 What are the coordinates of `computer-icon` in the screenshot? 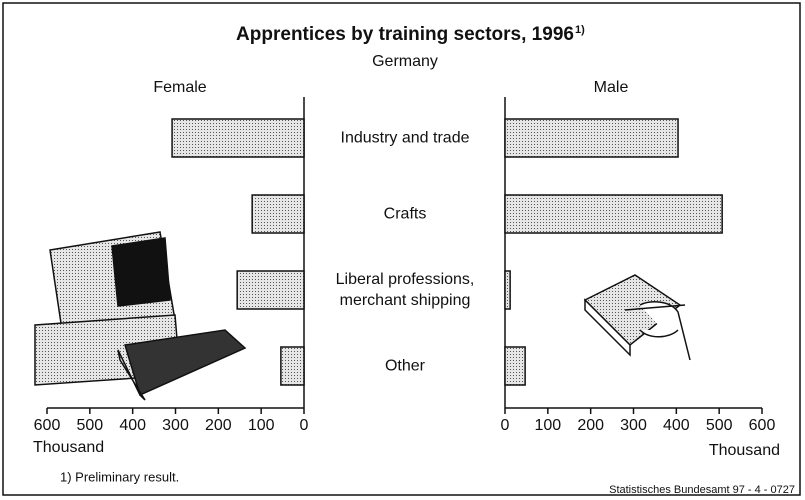 It's located at (140, 316).